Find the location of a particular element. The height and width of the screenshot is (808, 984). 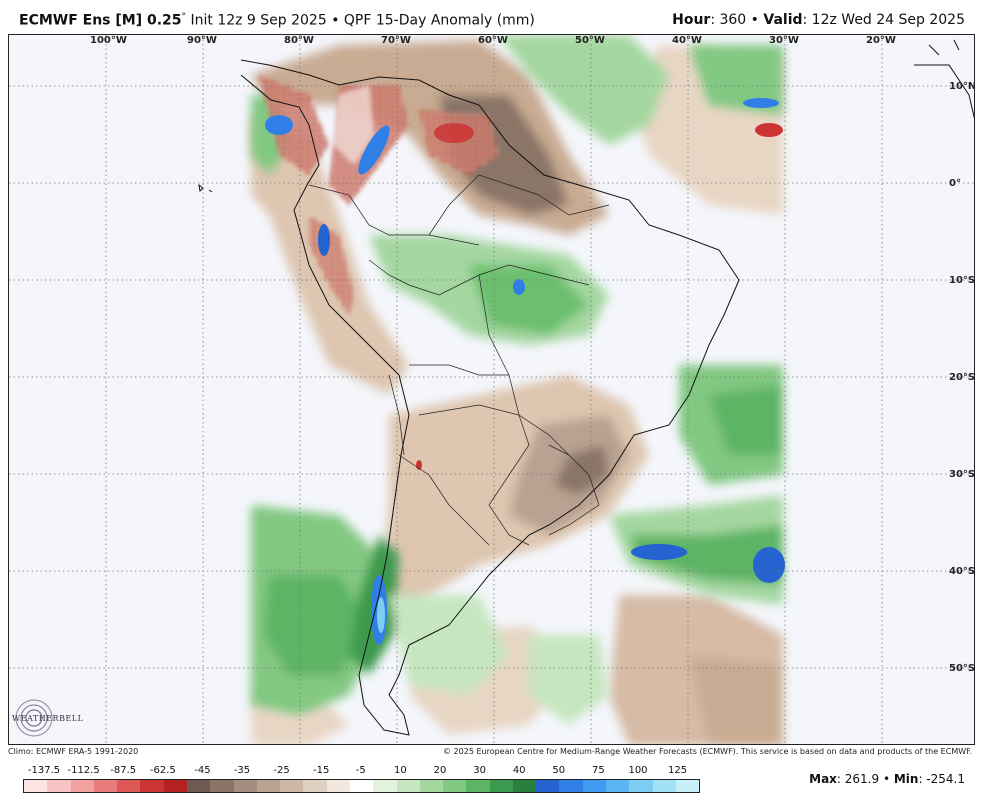

latitude-label: 30°S is located at coordinates (962, 474).